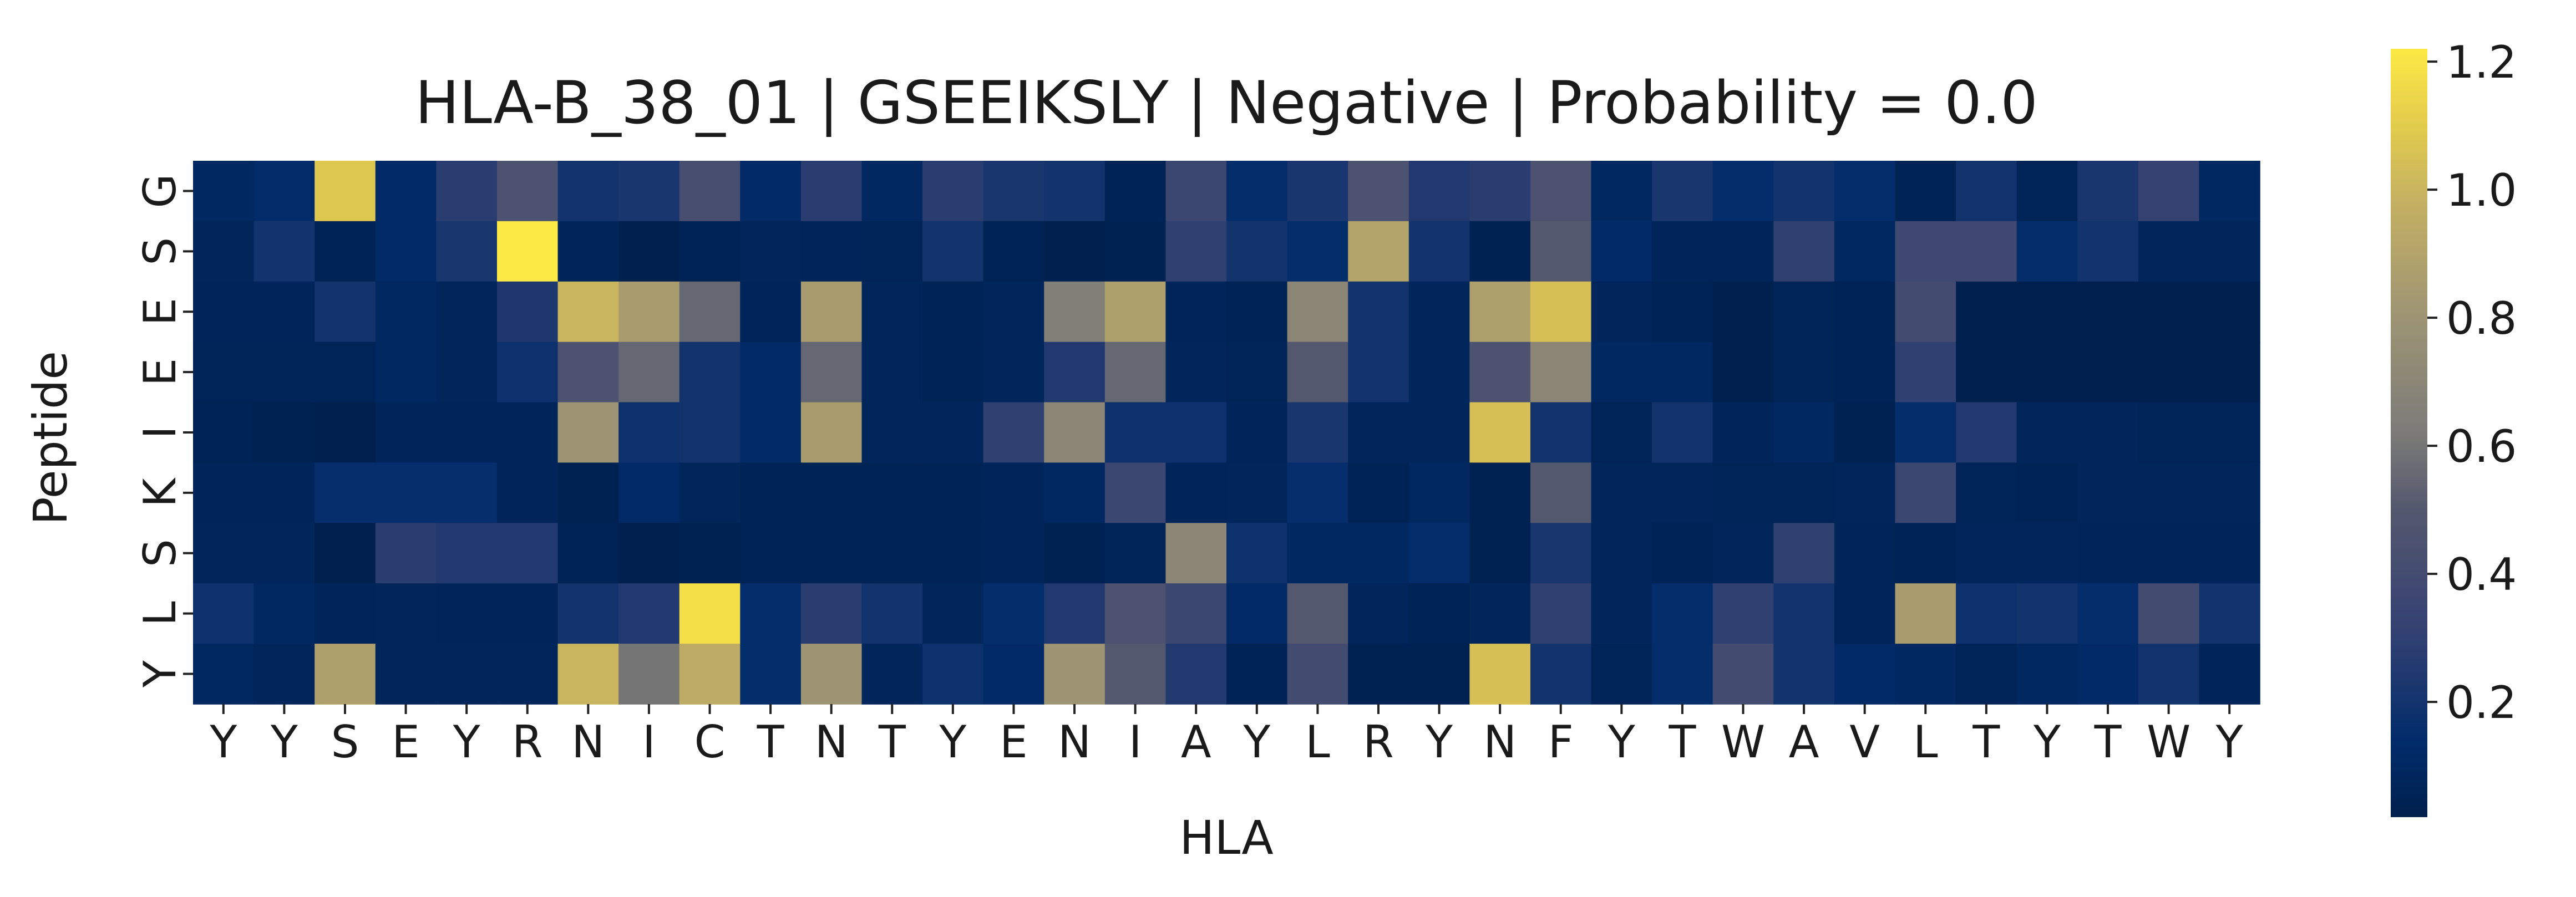 The height and width of the screenshot is (897, 2576). Describe the element at coordinates (2481, 574) in the screenshot. I see `colorbar-tick-label: 0.4` at that location.